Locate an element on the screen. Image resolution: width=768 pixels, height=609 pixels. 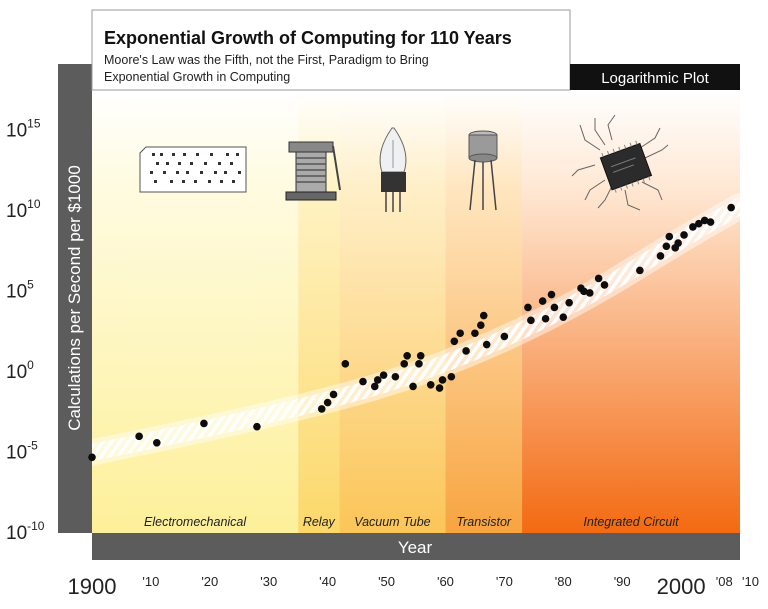
x-tick-2008: '08 is located at coordinates (724, 581).